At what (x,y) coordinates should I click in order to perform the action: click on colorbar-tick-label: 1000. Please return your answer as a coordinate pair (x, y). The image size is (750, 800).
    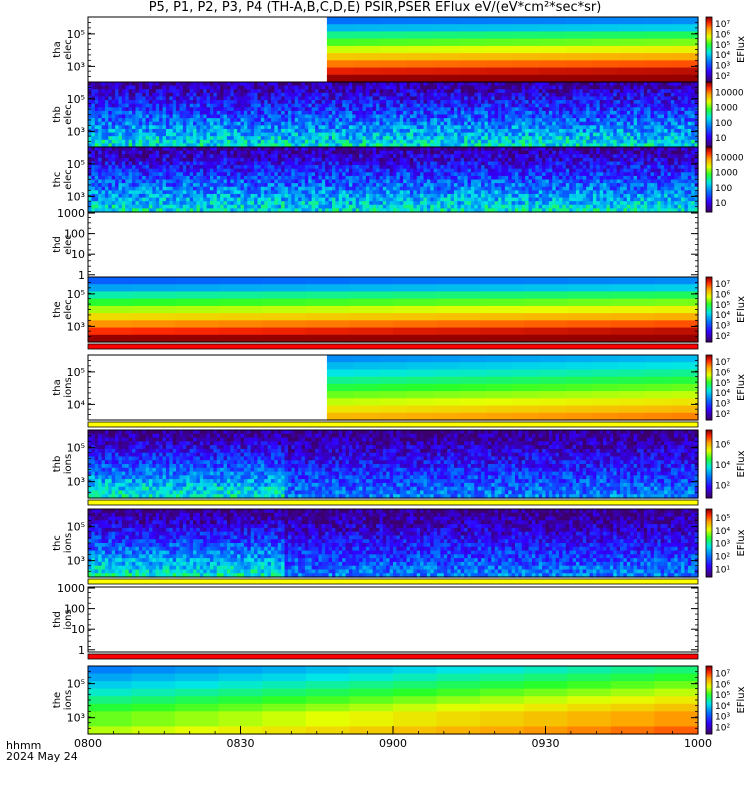
    Looking at the image, I should click on (726, 109).